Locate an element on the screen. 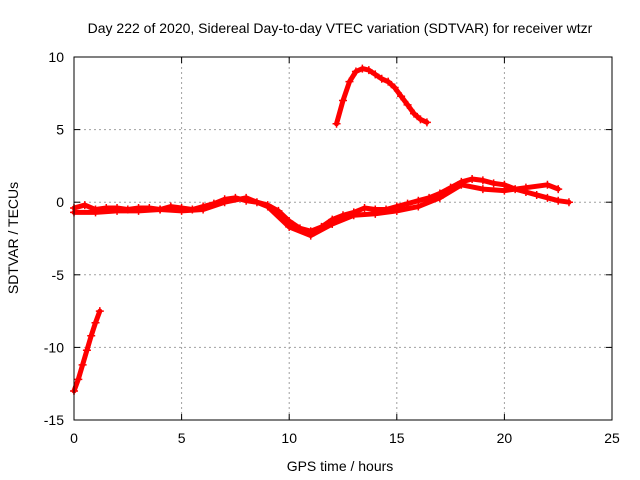 The image size is (640, 480). x-tick-label: 5 is located at coordinates (182, 438).